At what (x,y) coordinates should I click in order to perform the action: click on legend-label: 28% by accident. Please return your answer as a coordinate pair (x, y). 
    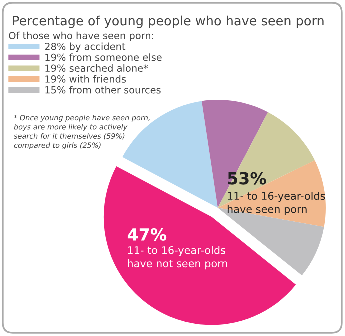
    Looking at the image, I should click on (85, 47).